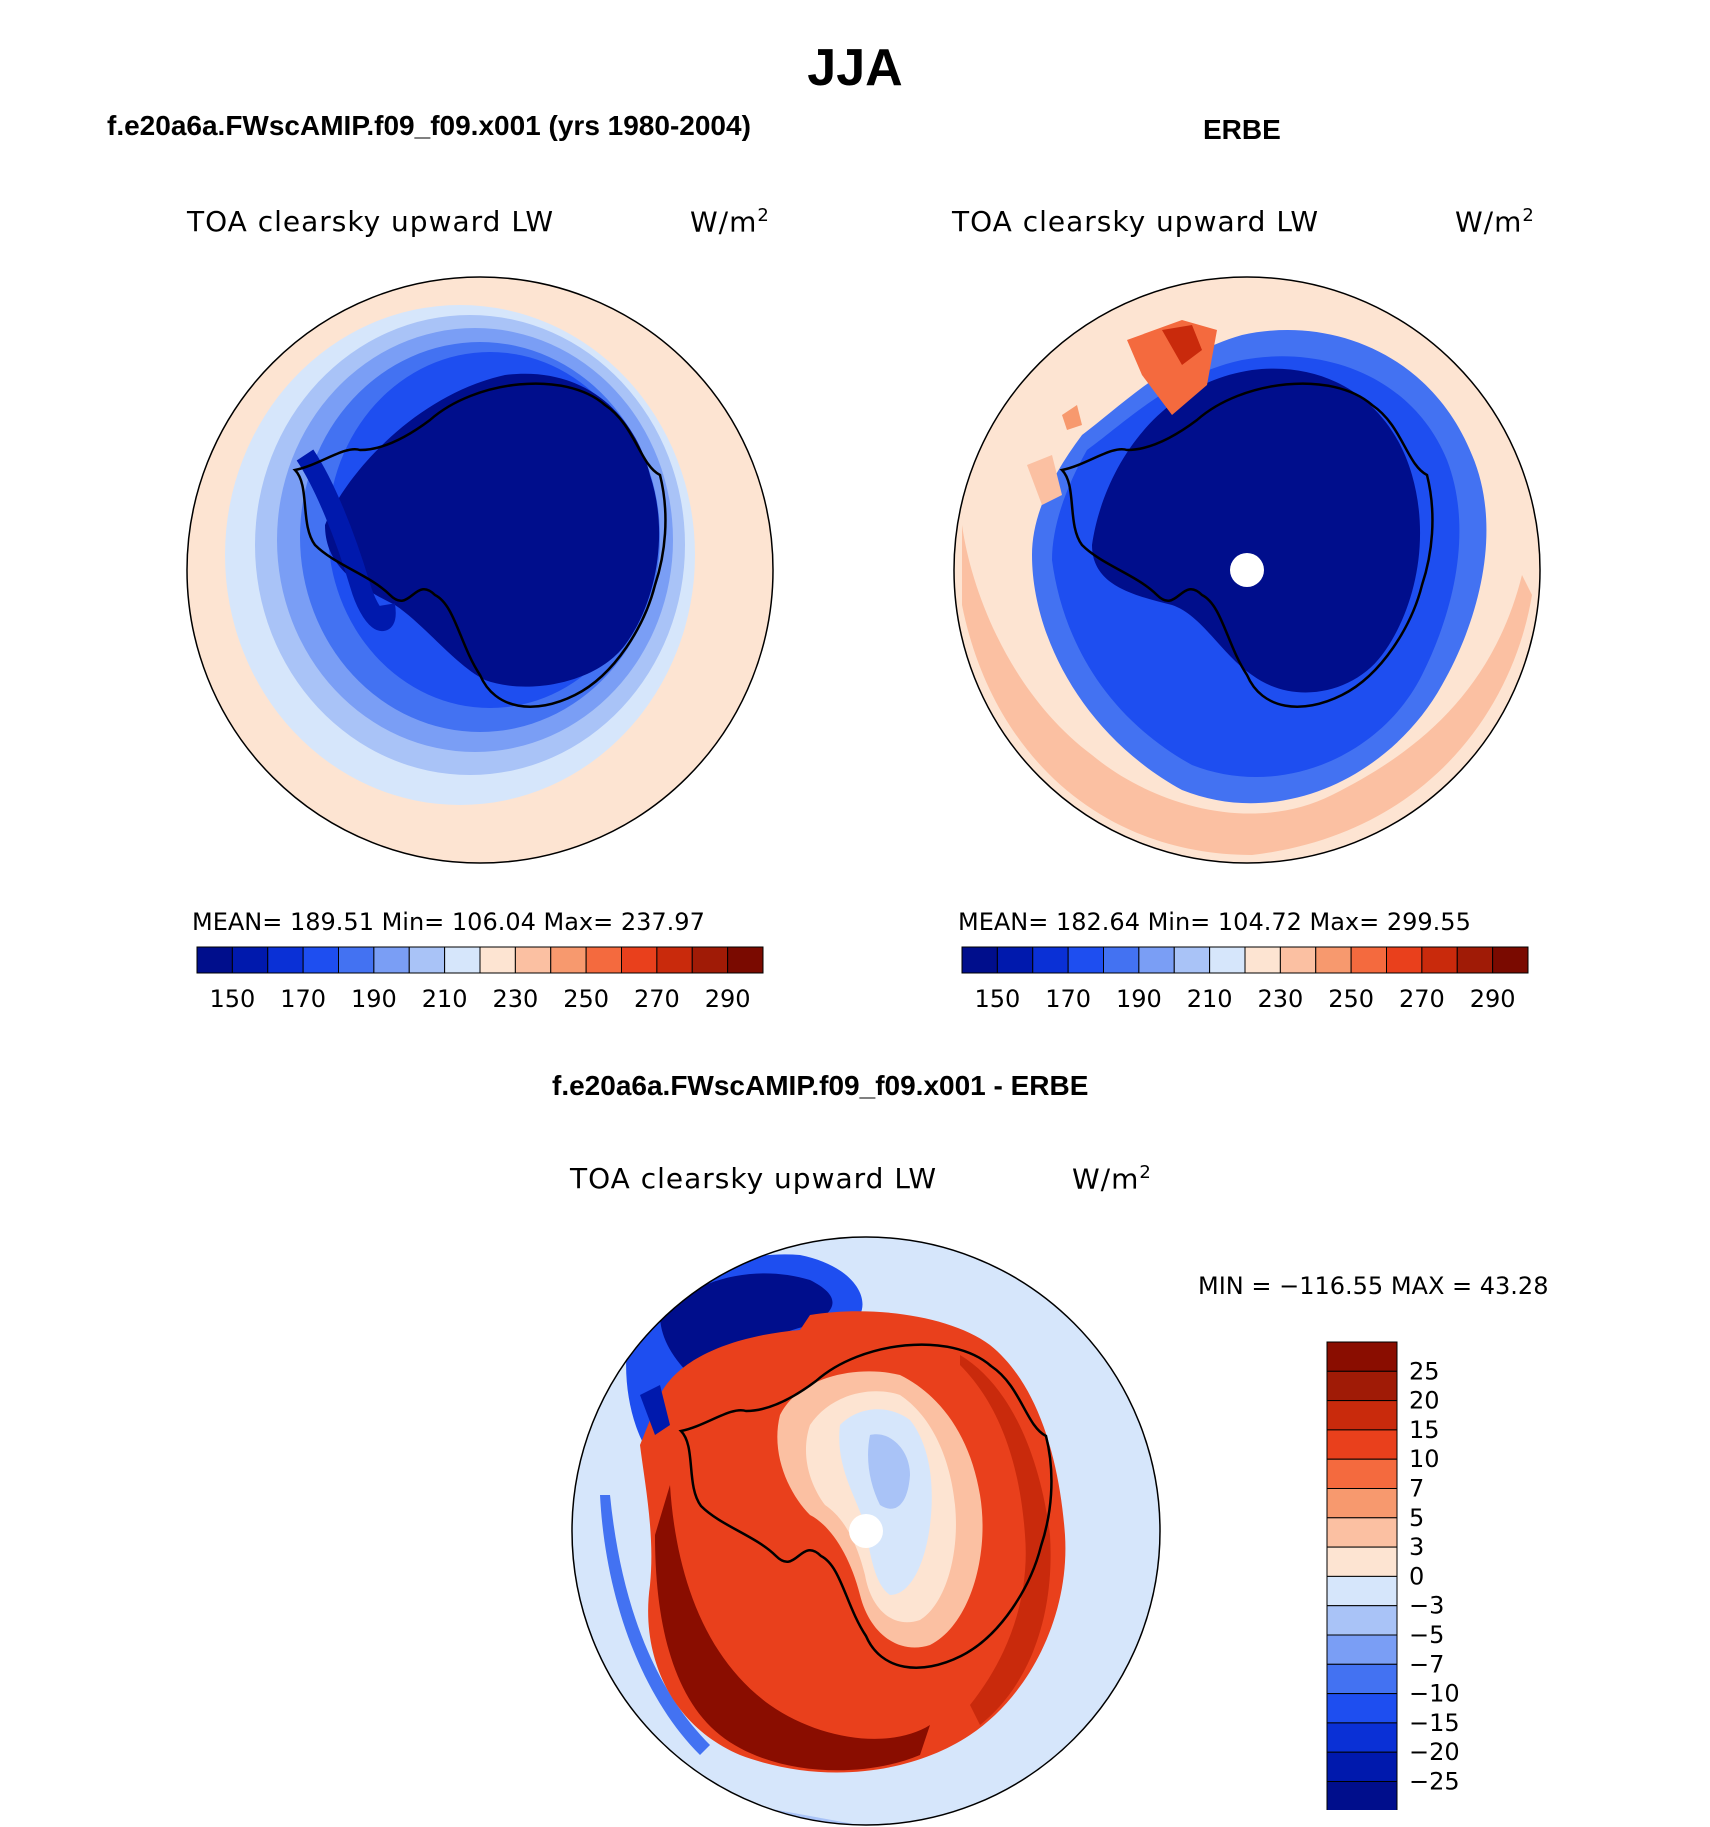  I want to click on panel1-polar-map, so click(480, 570).